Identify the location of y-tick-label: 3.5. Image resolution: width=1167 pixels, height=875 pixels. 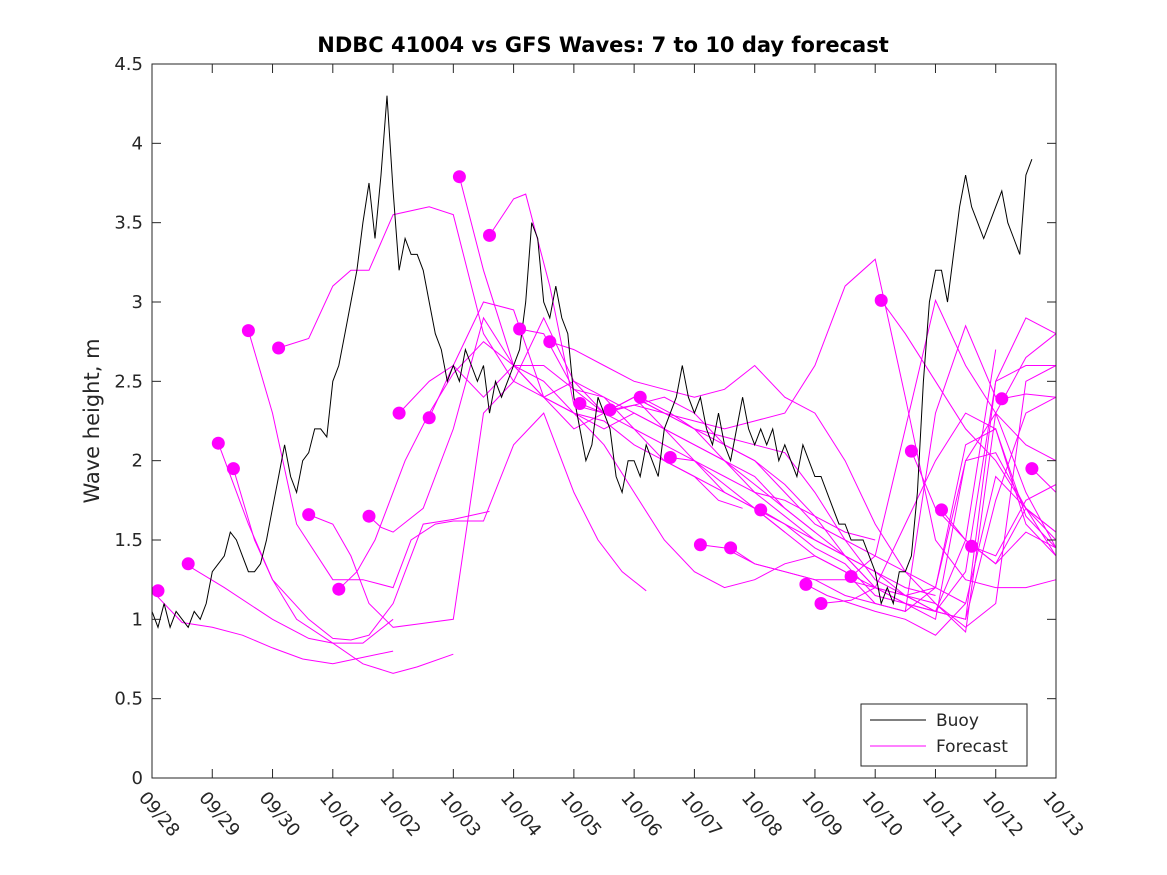
(128, 223).